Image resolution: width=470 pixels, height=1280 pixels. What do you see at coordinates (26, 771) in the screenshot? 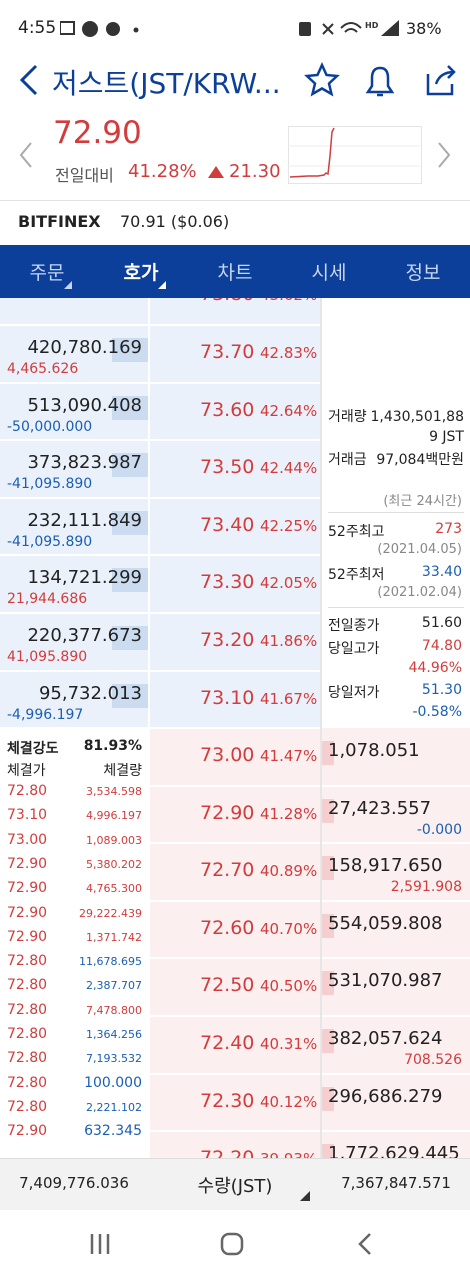
I see `trade-price-header: 체결가` at bounding box center [26, 771].